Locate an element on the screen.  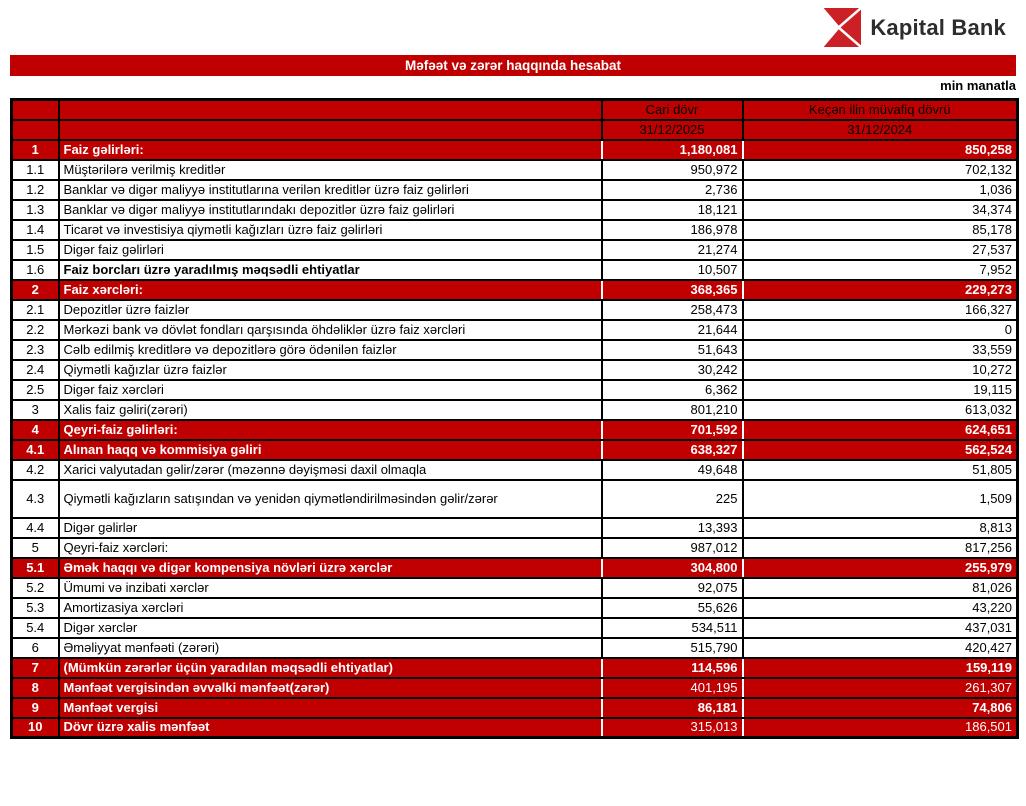
previous-value: 0 is located at coordinates (880, 329).